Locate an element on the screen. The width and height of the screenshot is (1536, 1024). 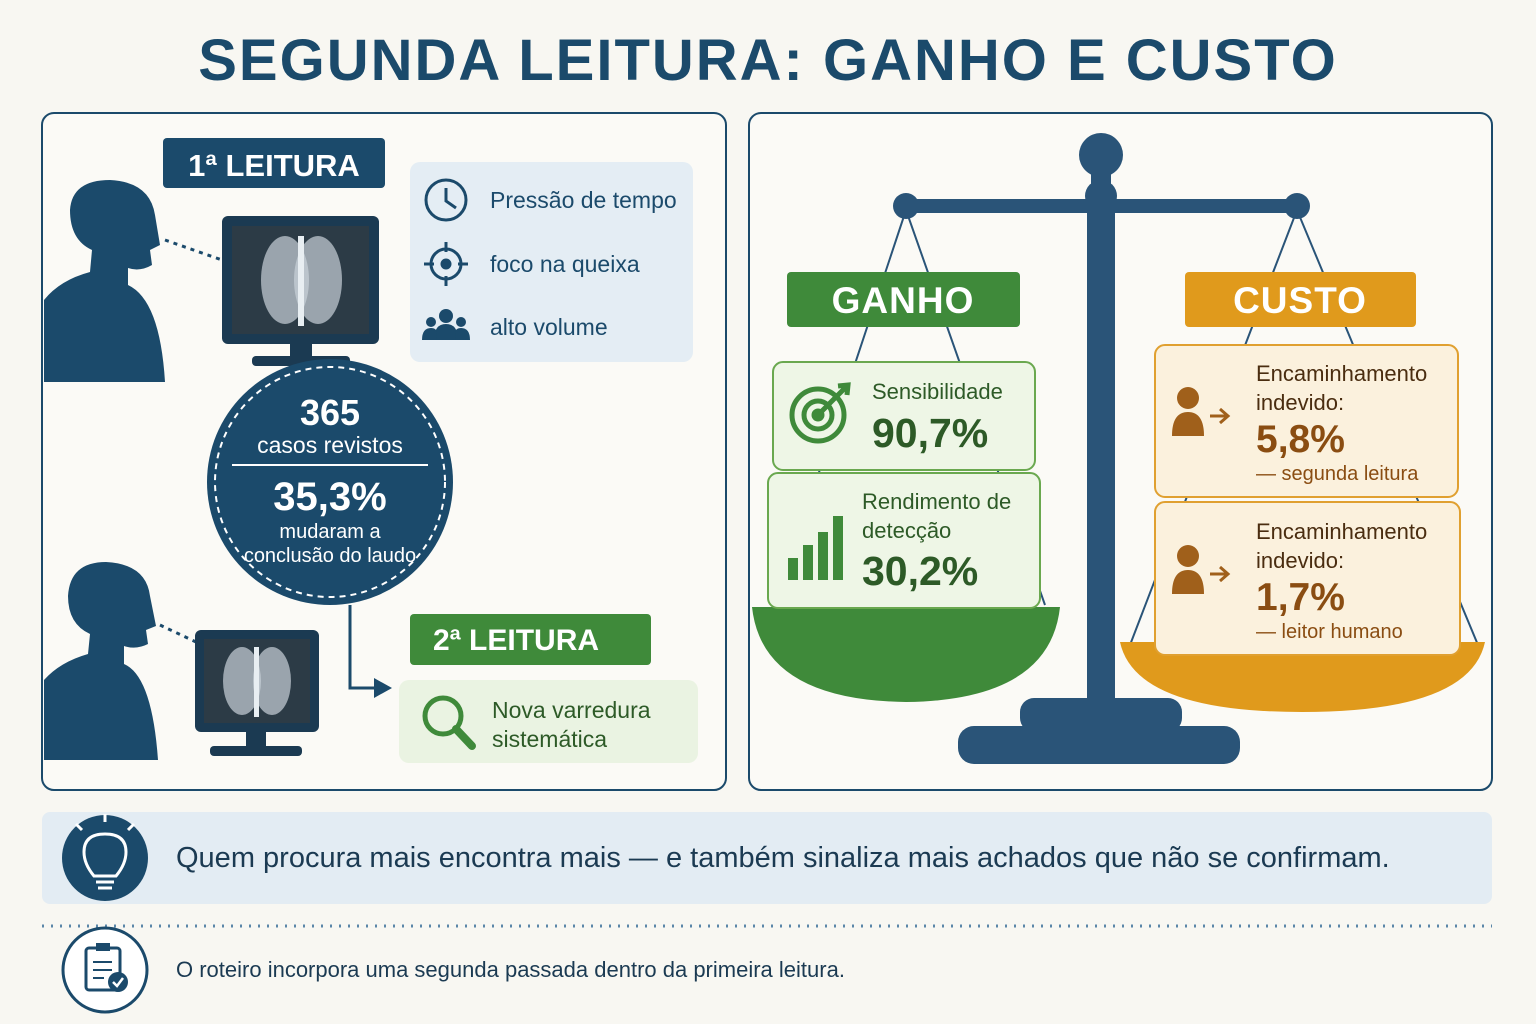
monitor-one is located at coordinates (300, 291).